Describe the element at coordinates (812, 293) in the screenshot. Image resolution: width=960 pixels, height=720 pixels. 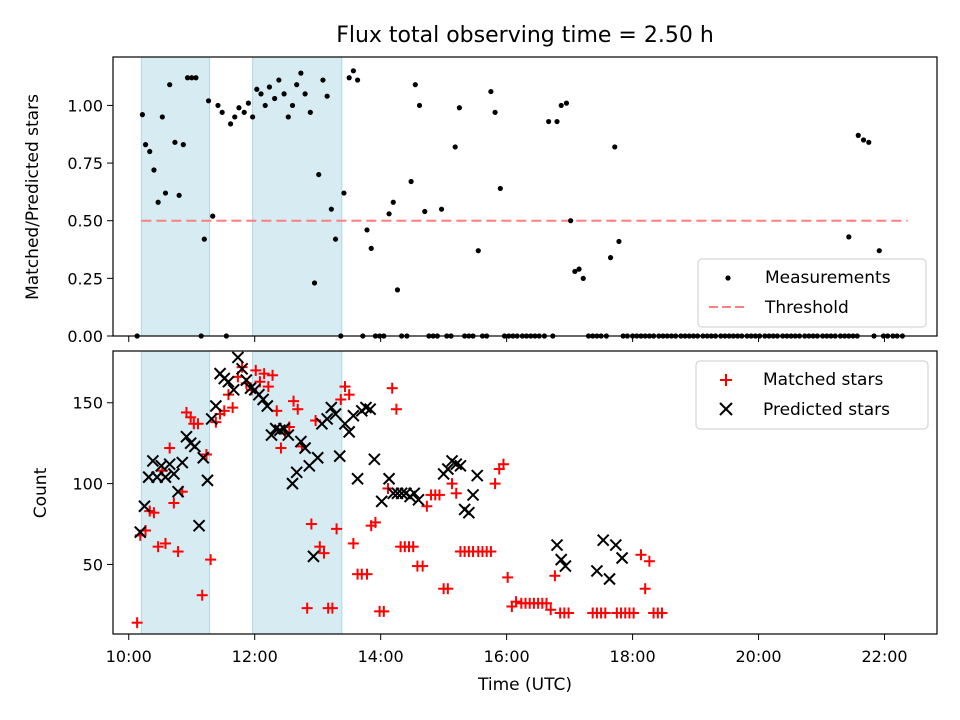
I see `top-legend-box` at that location.